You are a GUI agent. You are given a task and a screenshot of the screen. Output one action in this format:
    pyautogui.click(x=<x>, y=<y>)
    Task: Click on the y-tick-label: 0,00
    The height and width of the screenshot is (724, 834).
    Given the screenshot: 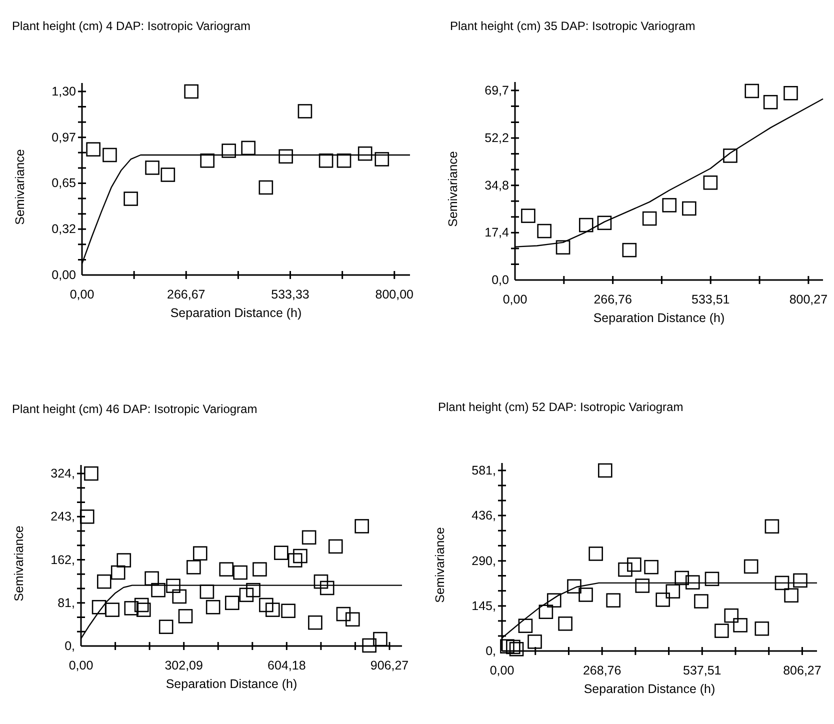 What is the action you would take?
    pyautogui.click(x=64, y=275)
    